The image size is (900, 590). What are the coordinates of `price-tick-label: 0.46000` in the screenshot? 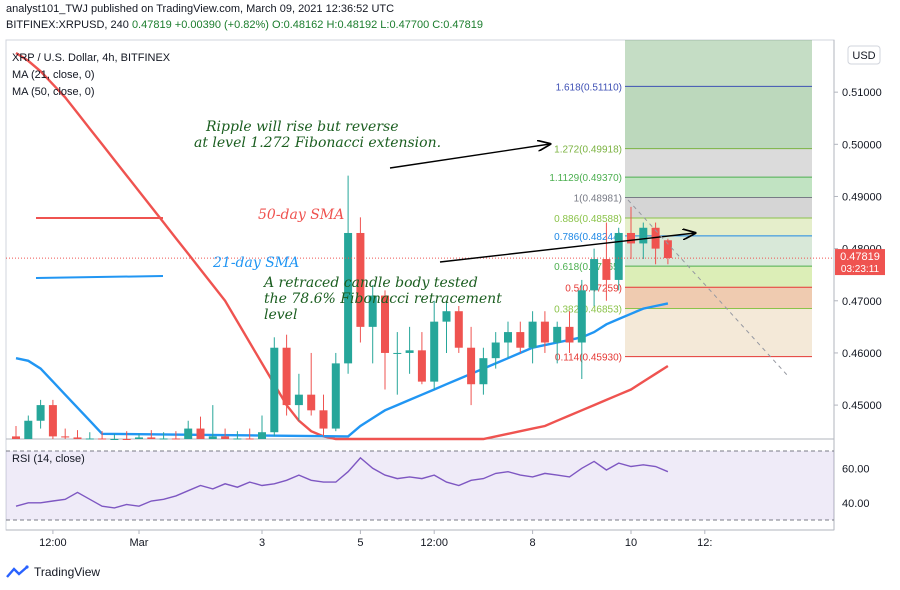 It's located at (862, 354).